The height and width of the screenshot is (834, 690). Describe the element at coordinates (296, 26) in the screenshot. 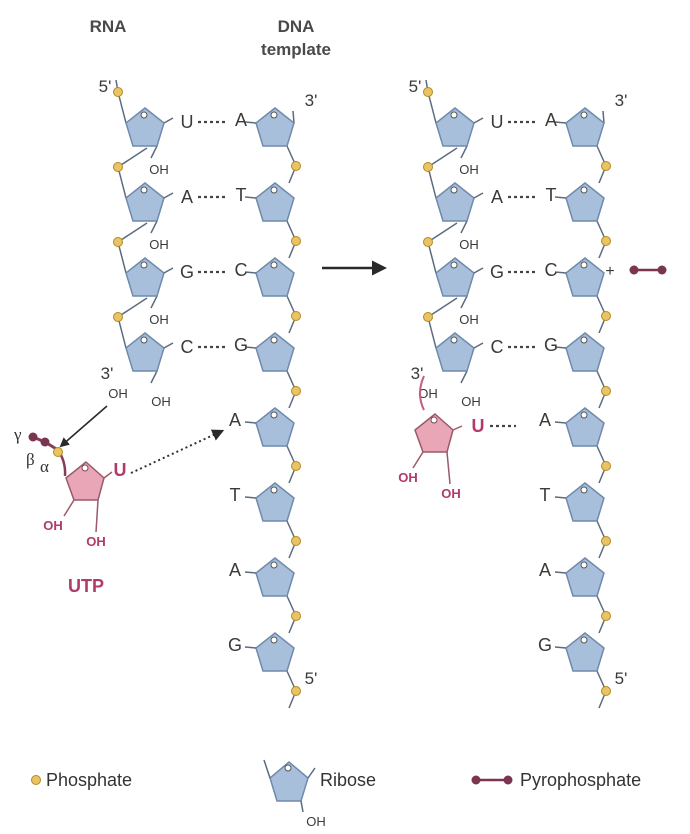

I see `dna-heading-line1: DNA` at that location.